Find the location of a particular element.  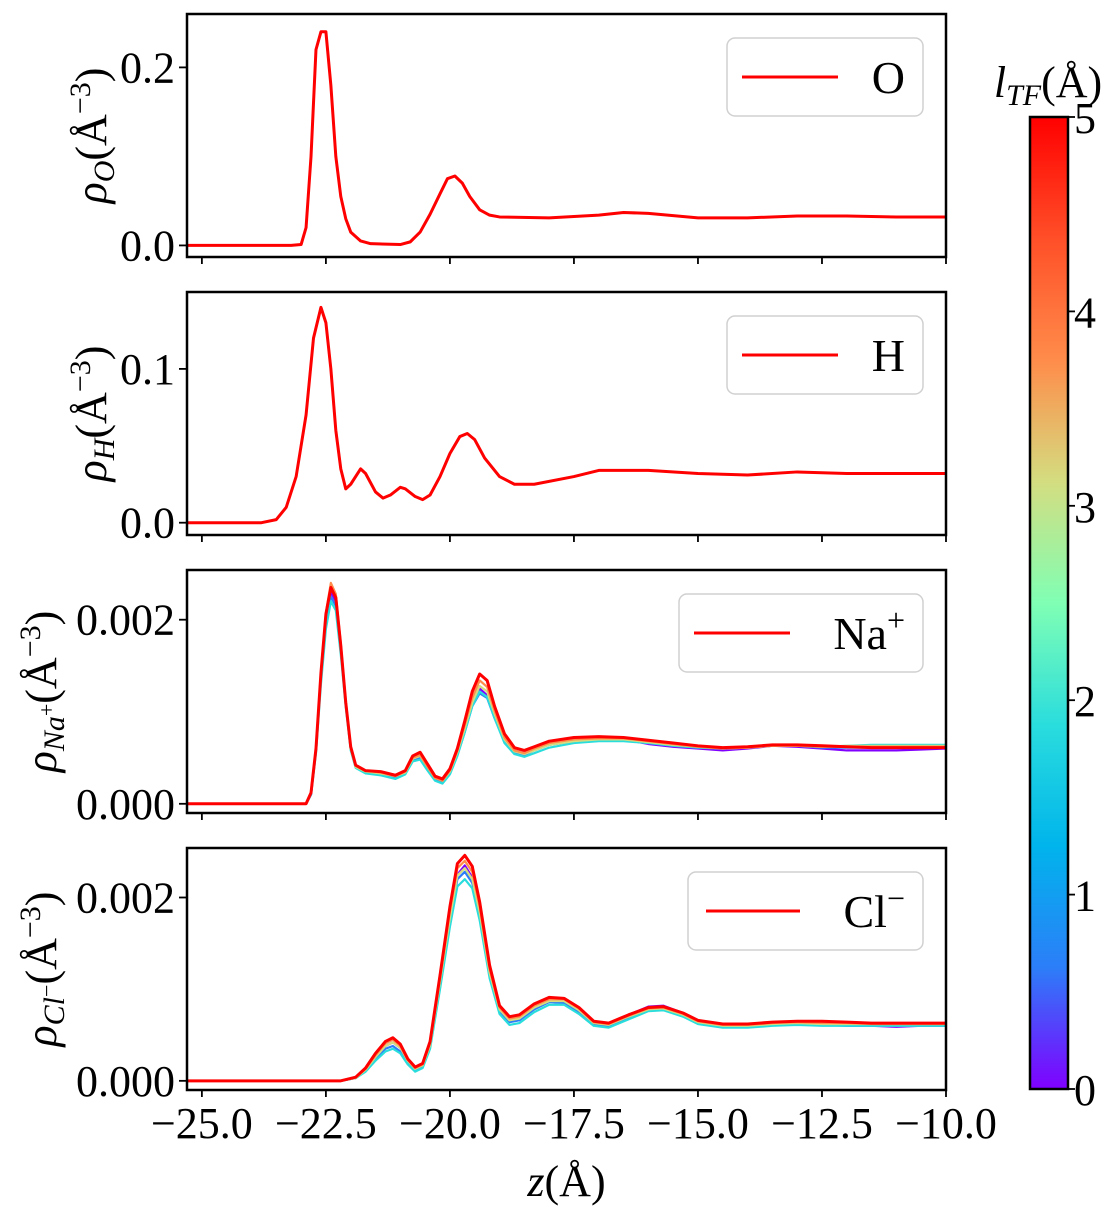

legend-label: O is located at coordinates (888, 77).